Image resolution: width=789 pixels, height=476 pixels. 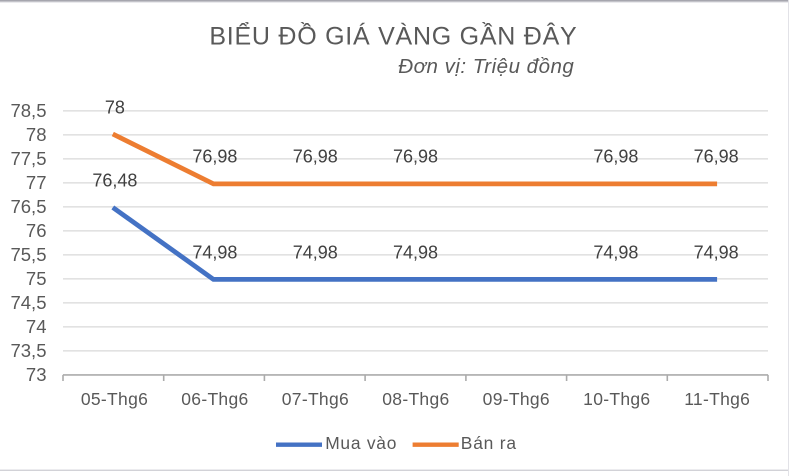 I want to click on svg-text: 09-Thg6, so click(x=516, y=399).